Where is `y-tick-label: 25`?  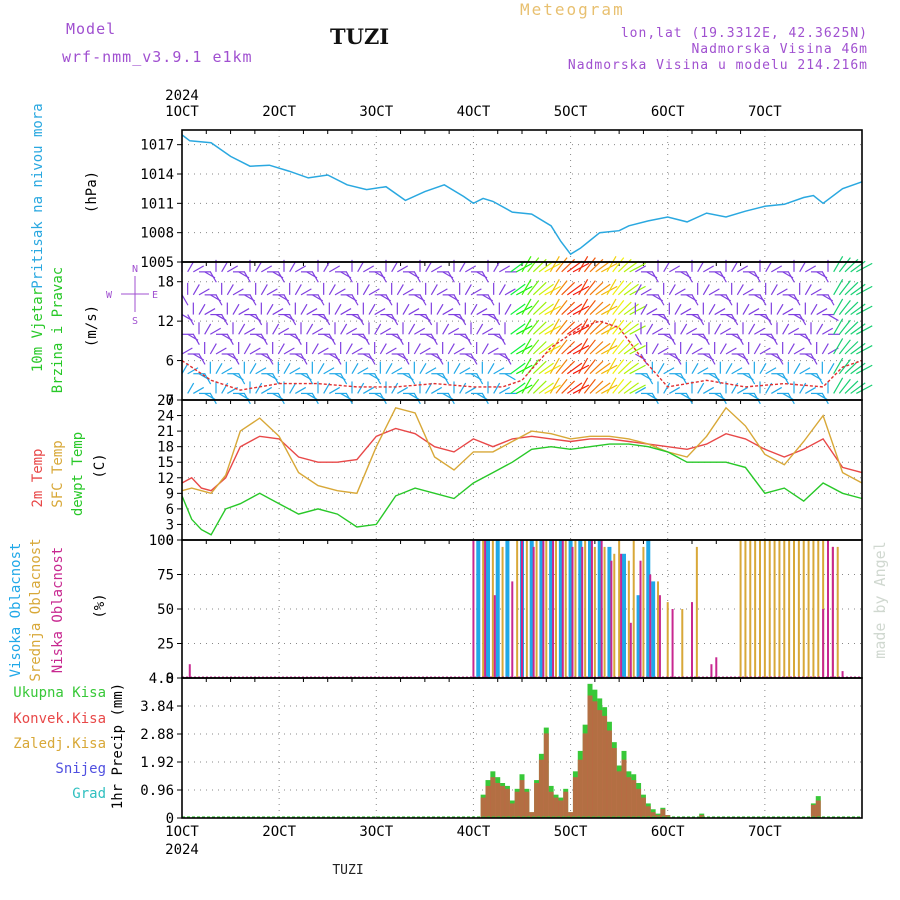 y-tick-label: 25 is located at coordinates (165, 645).